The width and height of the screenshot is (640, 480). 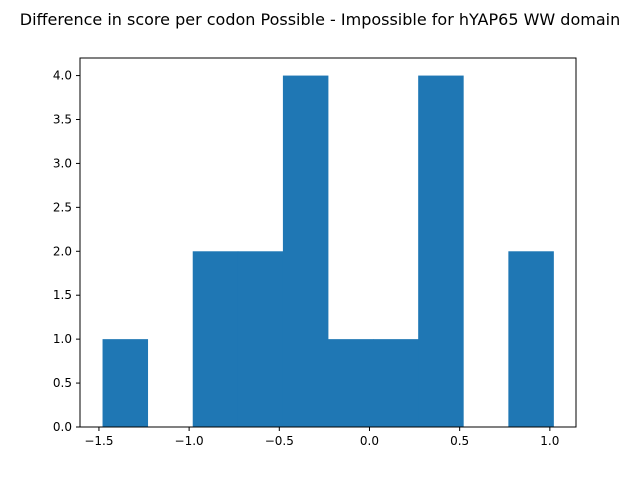 What do you see at coordinates (62, 251) in the screenshot?
I see `y-tick-label: 2.0` at bounding box center [62, 251].